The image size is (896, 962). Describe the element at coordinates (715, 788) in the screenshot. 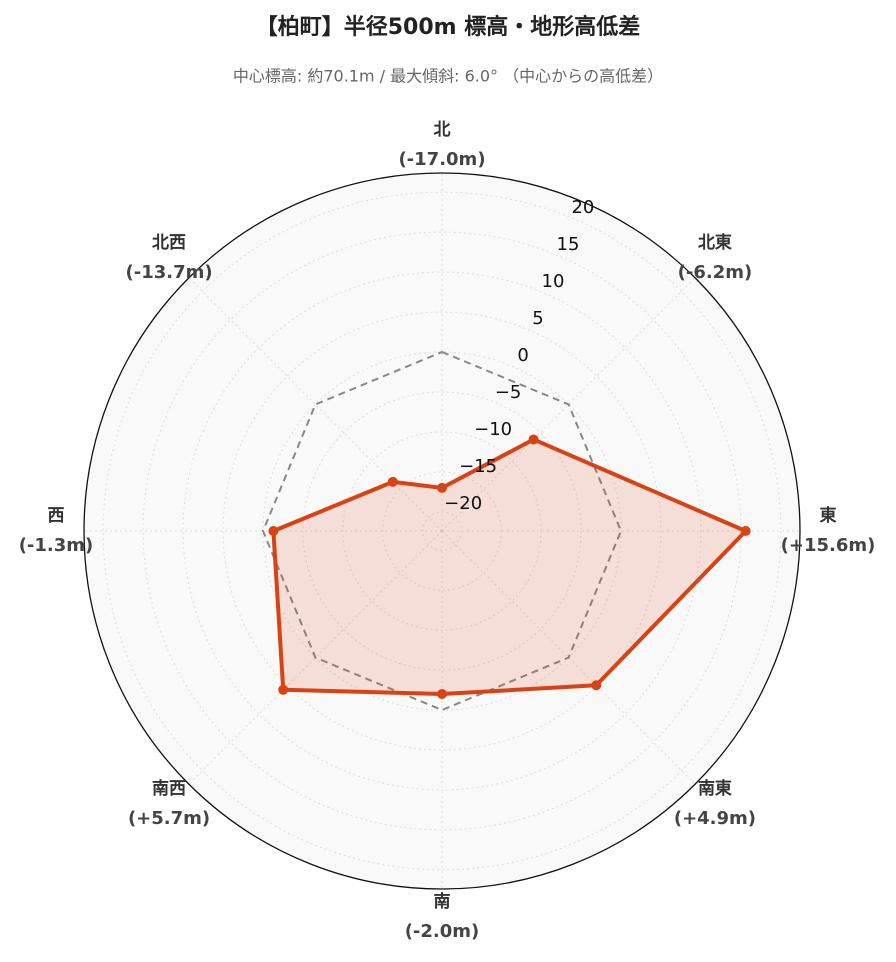

I see `angular-label: 南東` at that location.